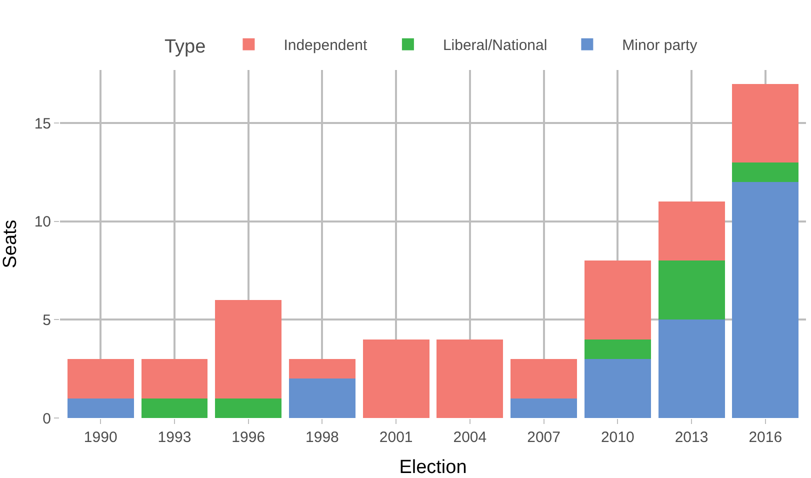 The height and width of the screenshot is (478, 811). What do you see at coordinates (543, 437) in the screenshot?
I see `x-tick-label: 2007` at bounding box center [543, 437].